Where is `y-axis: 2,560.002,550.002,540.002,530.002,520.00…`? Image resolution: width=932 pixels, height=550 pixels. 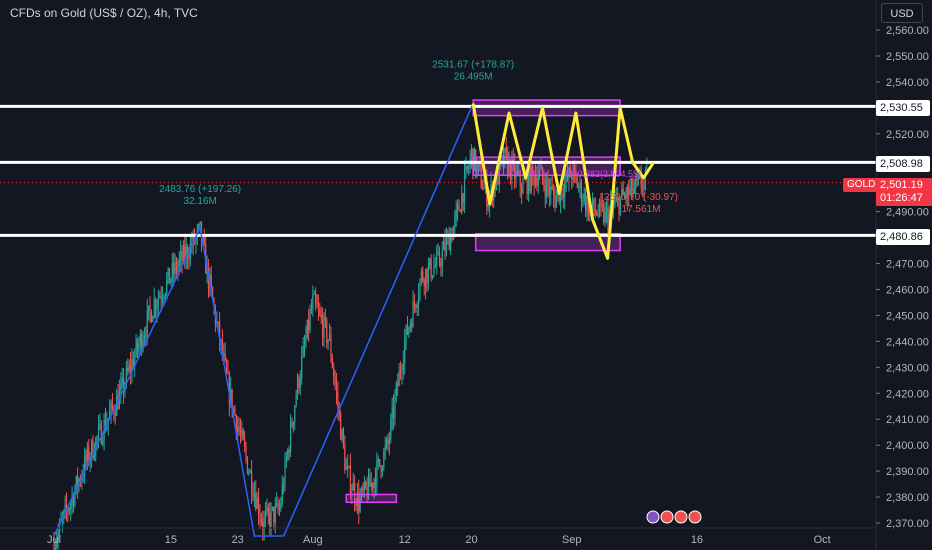
y-axis: 2,560.002,550.002,540.002,530.002,520.00… is located at coordinates (902, 275).